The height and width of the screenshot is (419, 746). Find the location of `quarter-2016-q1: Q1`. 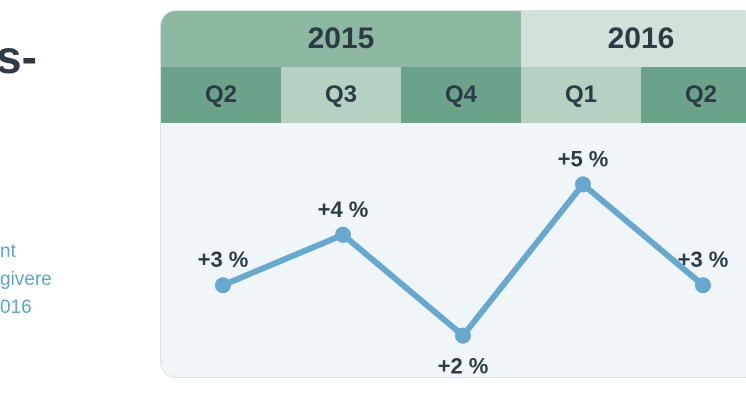

quarter-2016-q1: Q1 is located at coordinates (581, 95).